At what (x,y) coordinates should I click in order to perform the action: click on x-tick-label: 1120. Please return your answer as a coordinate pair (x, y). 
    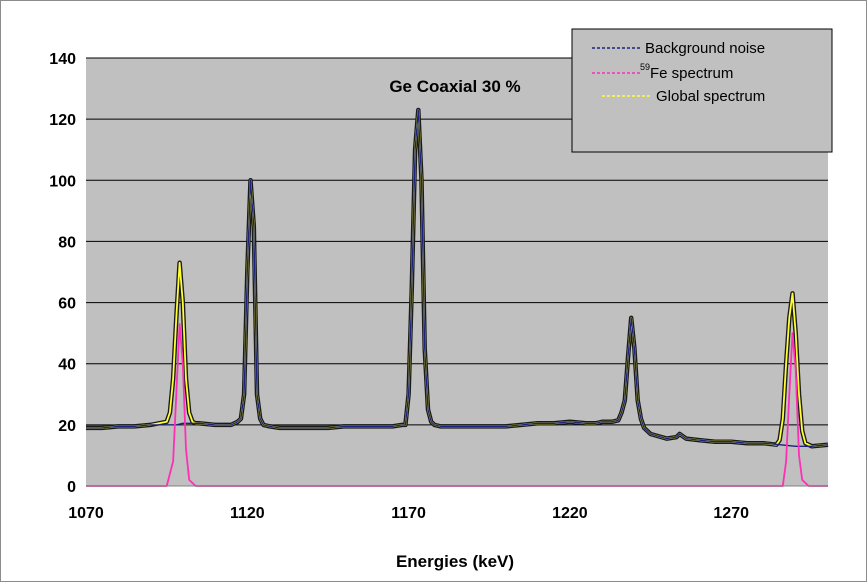
    Looking at the image, I should click on (247, 513).